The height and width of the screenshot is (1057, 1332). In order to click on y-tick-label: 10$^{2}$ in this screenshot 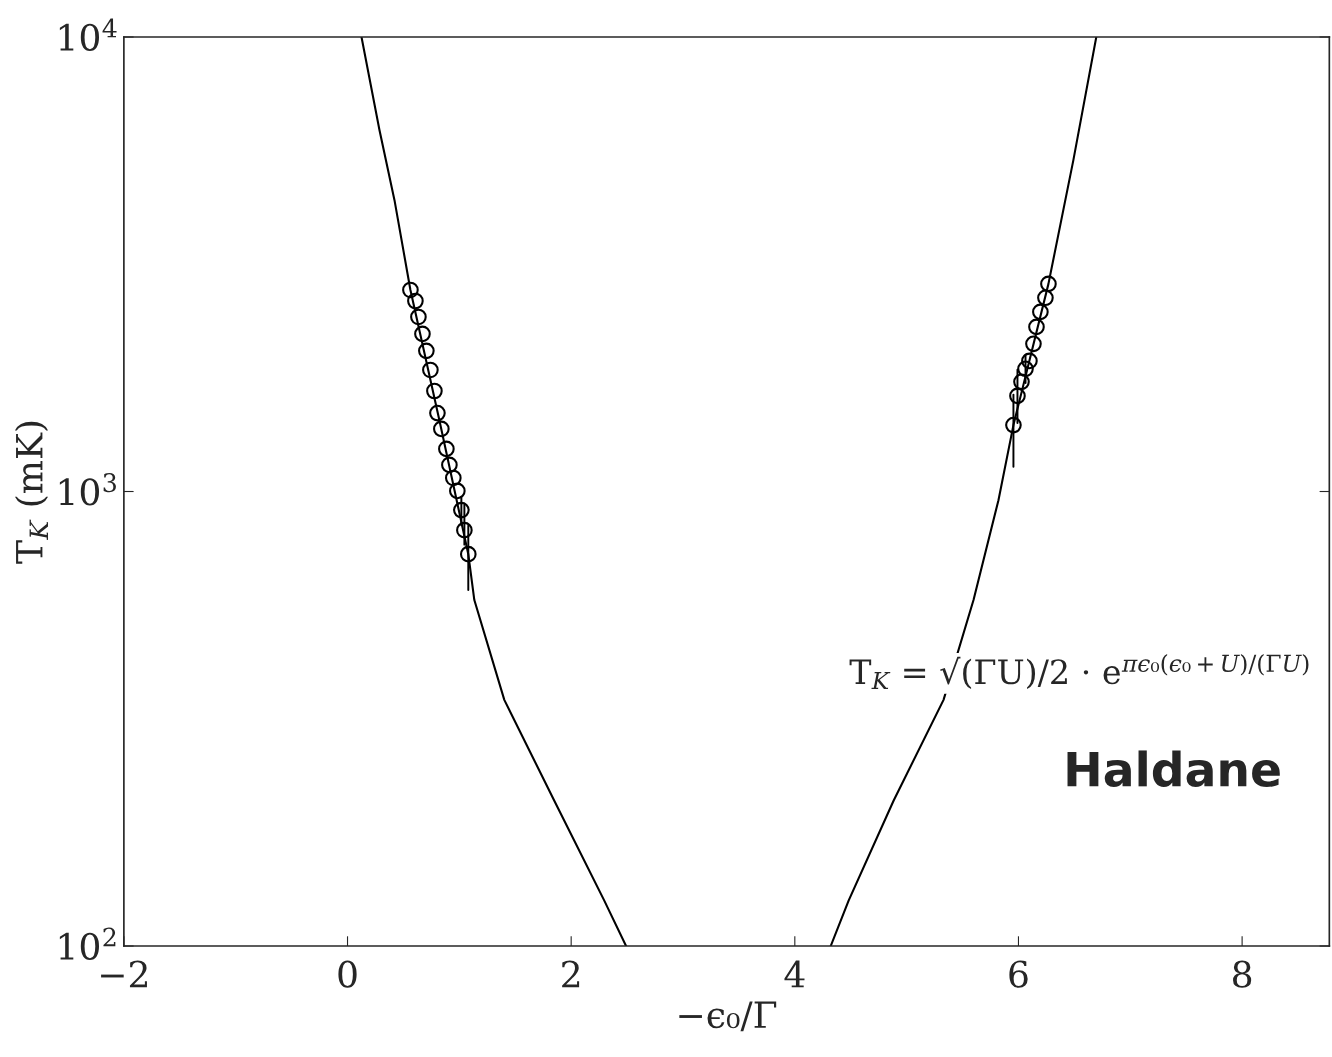, I will do `click(87, 943)`.